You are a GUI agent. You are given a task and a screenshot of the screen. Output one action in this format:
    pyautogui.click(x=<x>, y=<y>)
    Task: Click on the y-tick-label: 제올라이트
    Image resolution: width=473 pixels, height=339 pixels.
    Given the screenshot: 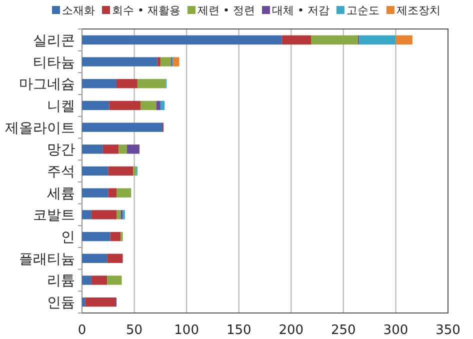 What is the action you would take?
    pyautogui.click(x=40, y=128)
    